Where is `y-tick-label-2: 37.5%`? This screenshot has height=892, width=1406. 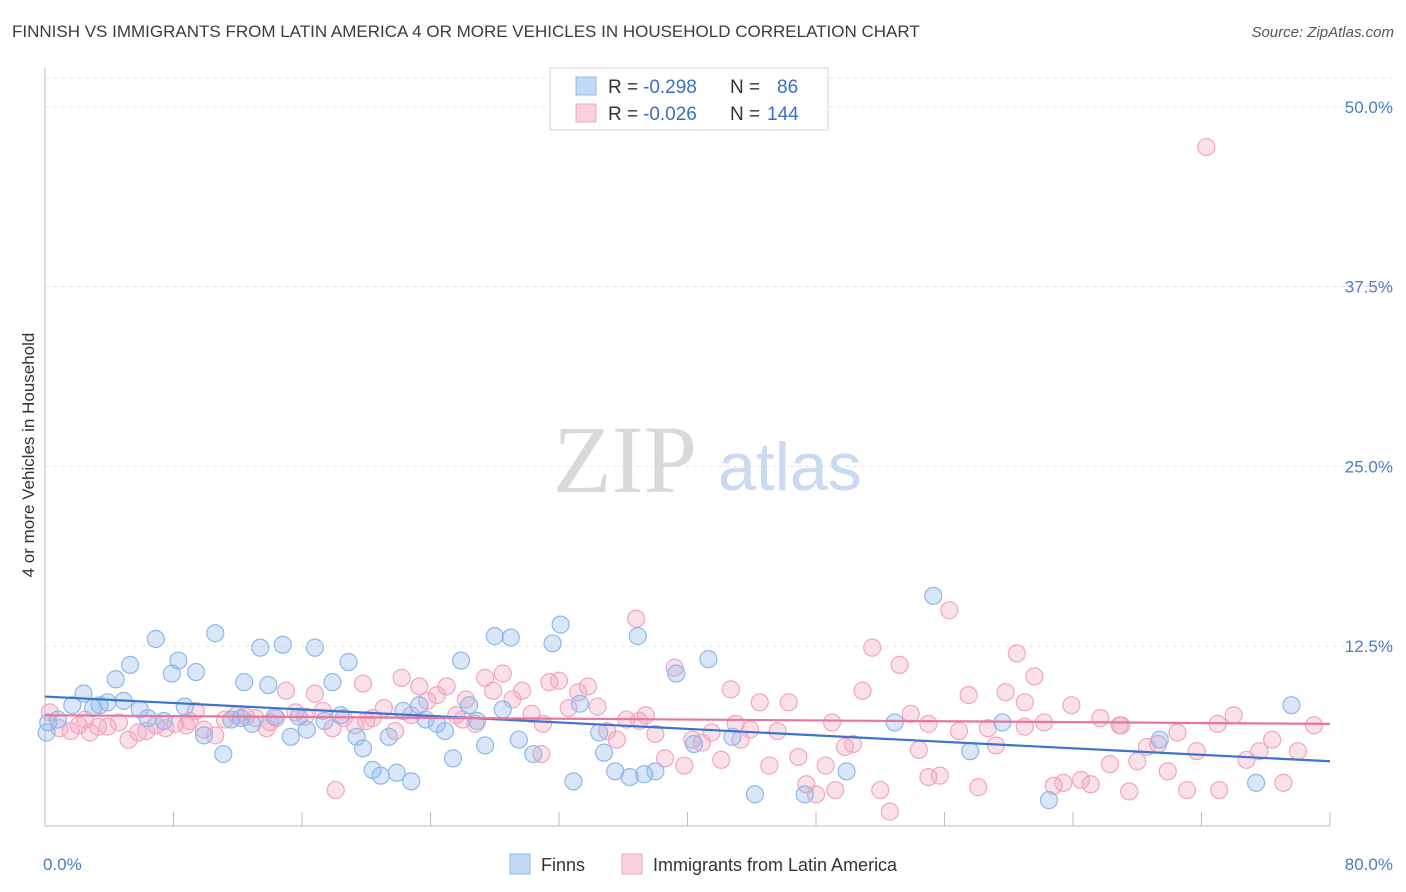
y-tick-label-2: 37.5% is located at coordinates (1369, 287).